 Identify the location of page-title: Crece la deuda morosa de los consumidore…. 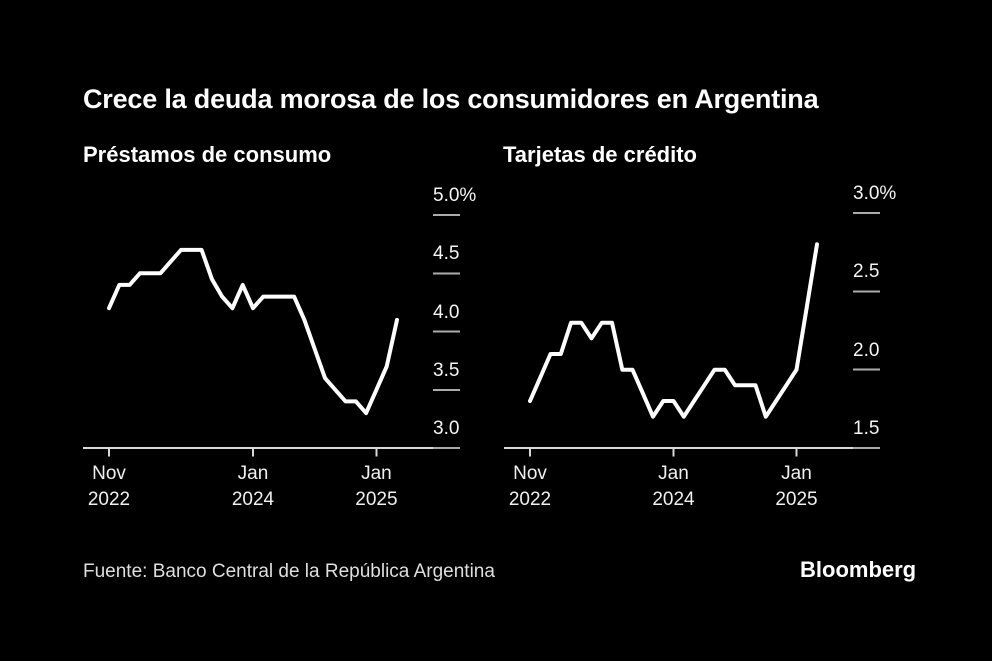
(451, 99).